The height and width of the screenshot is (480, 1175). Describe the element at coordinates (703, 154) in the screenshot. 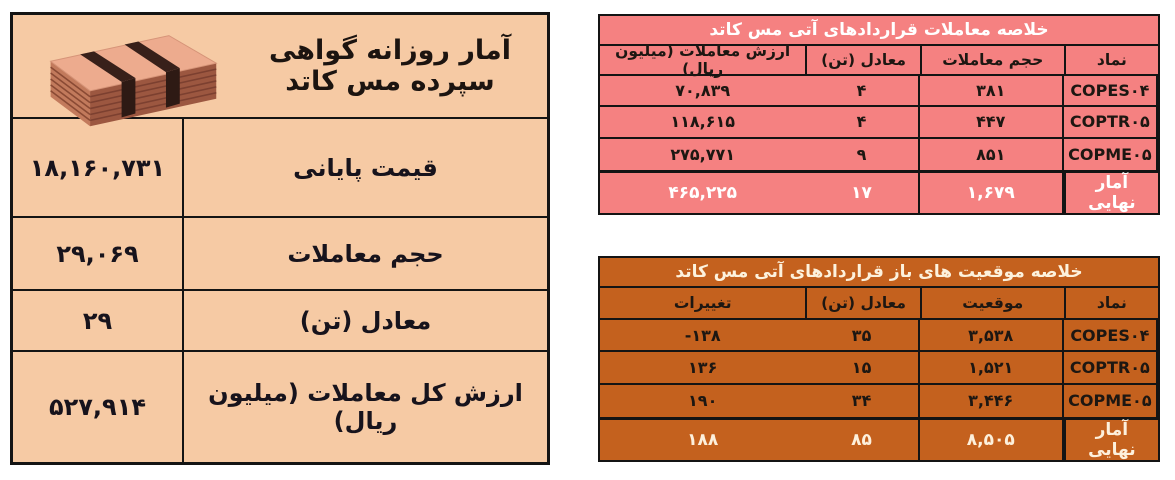

I see `futures-value: ۲۷۵,۷۷۱` at that location.